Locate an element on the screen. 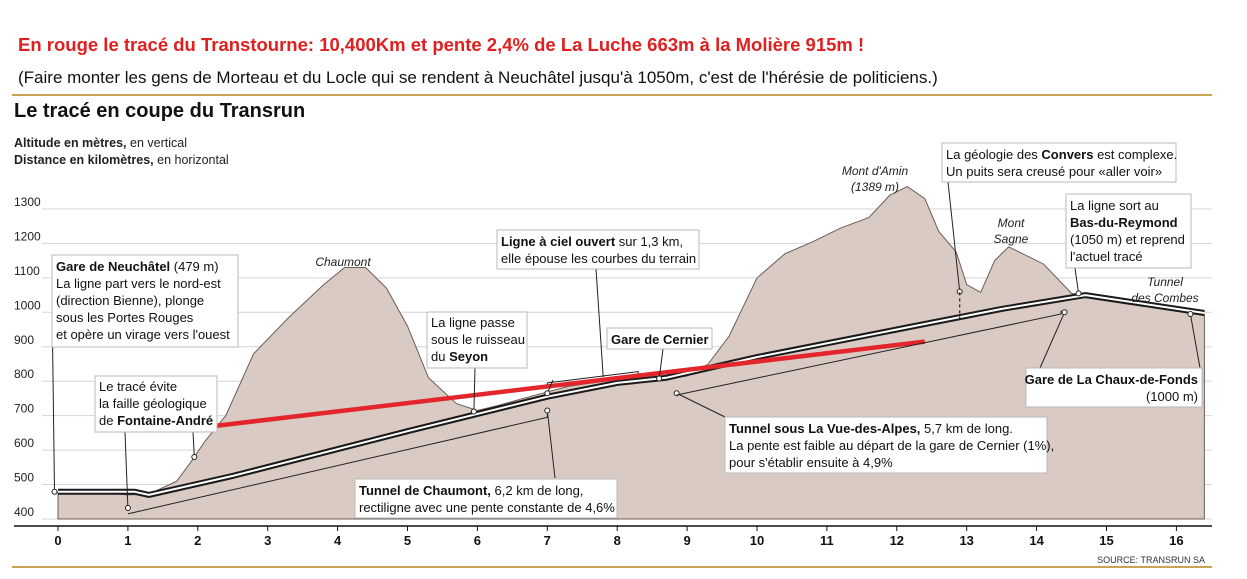  x-tick-3: 3 is located at coordinates (267, 540).